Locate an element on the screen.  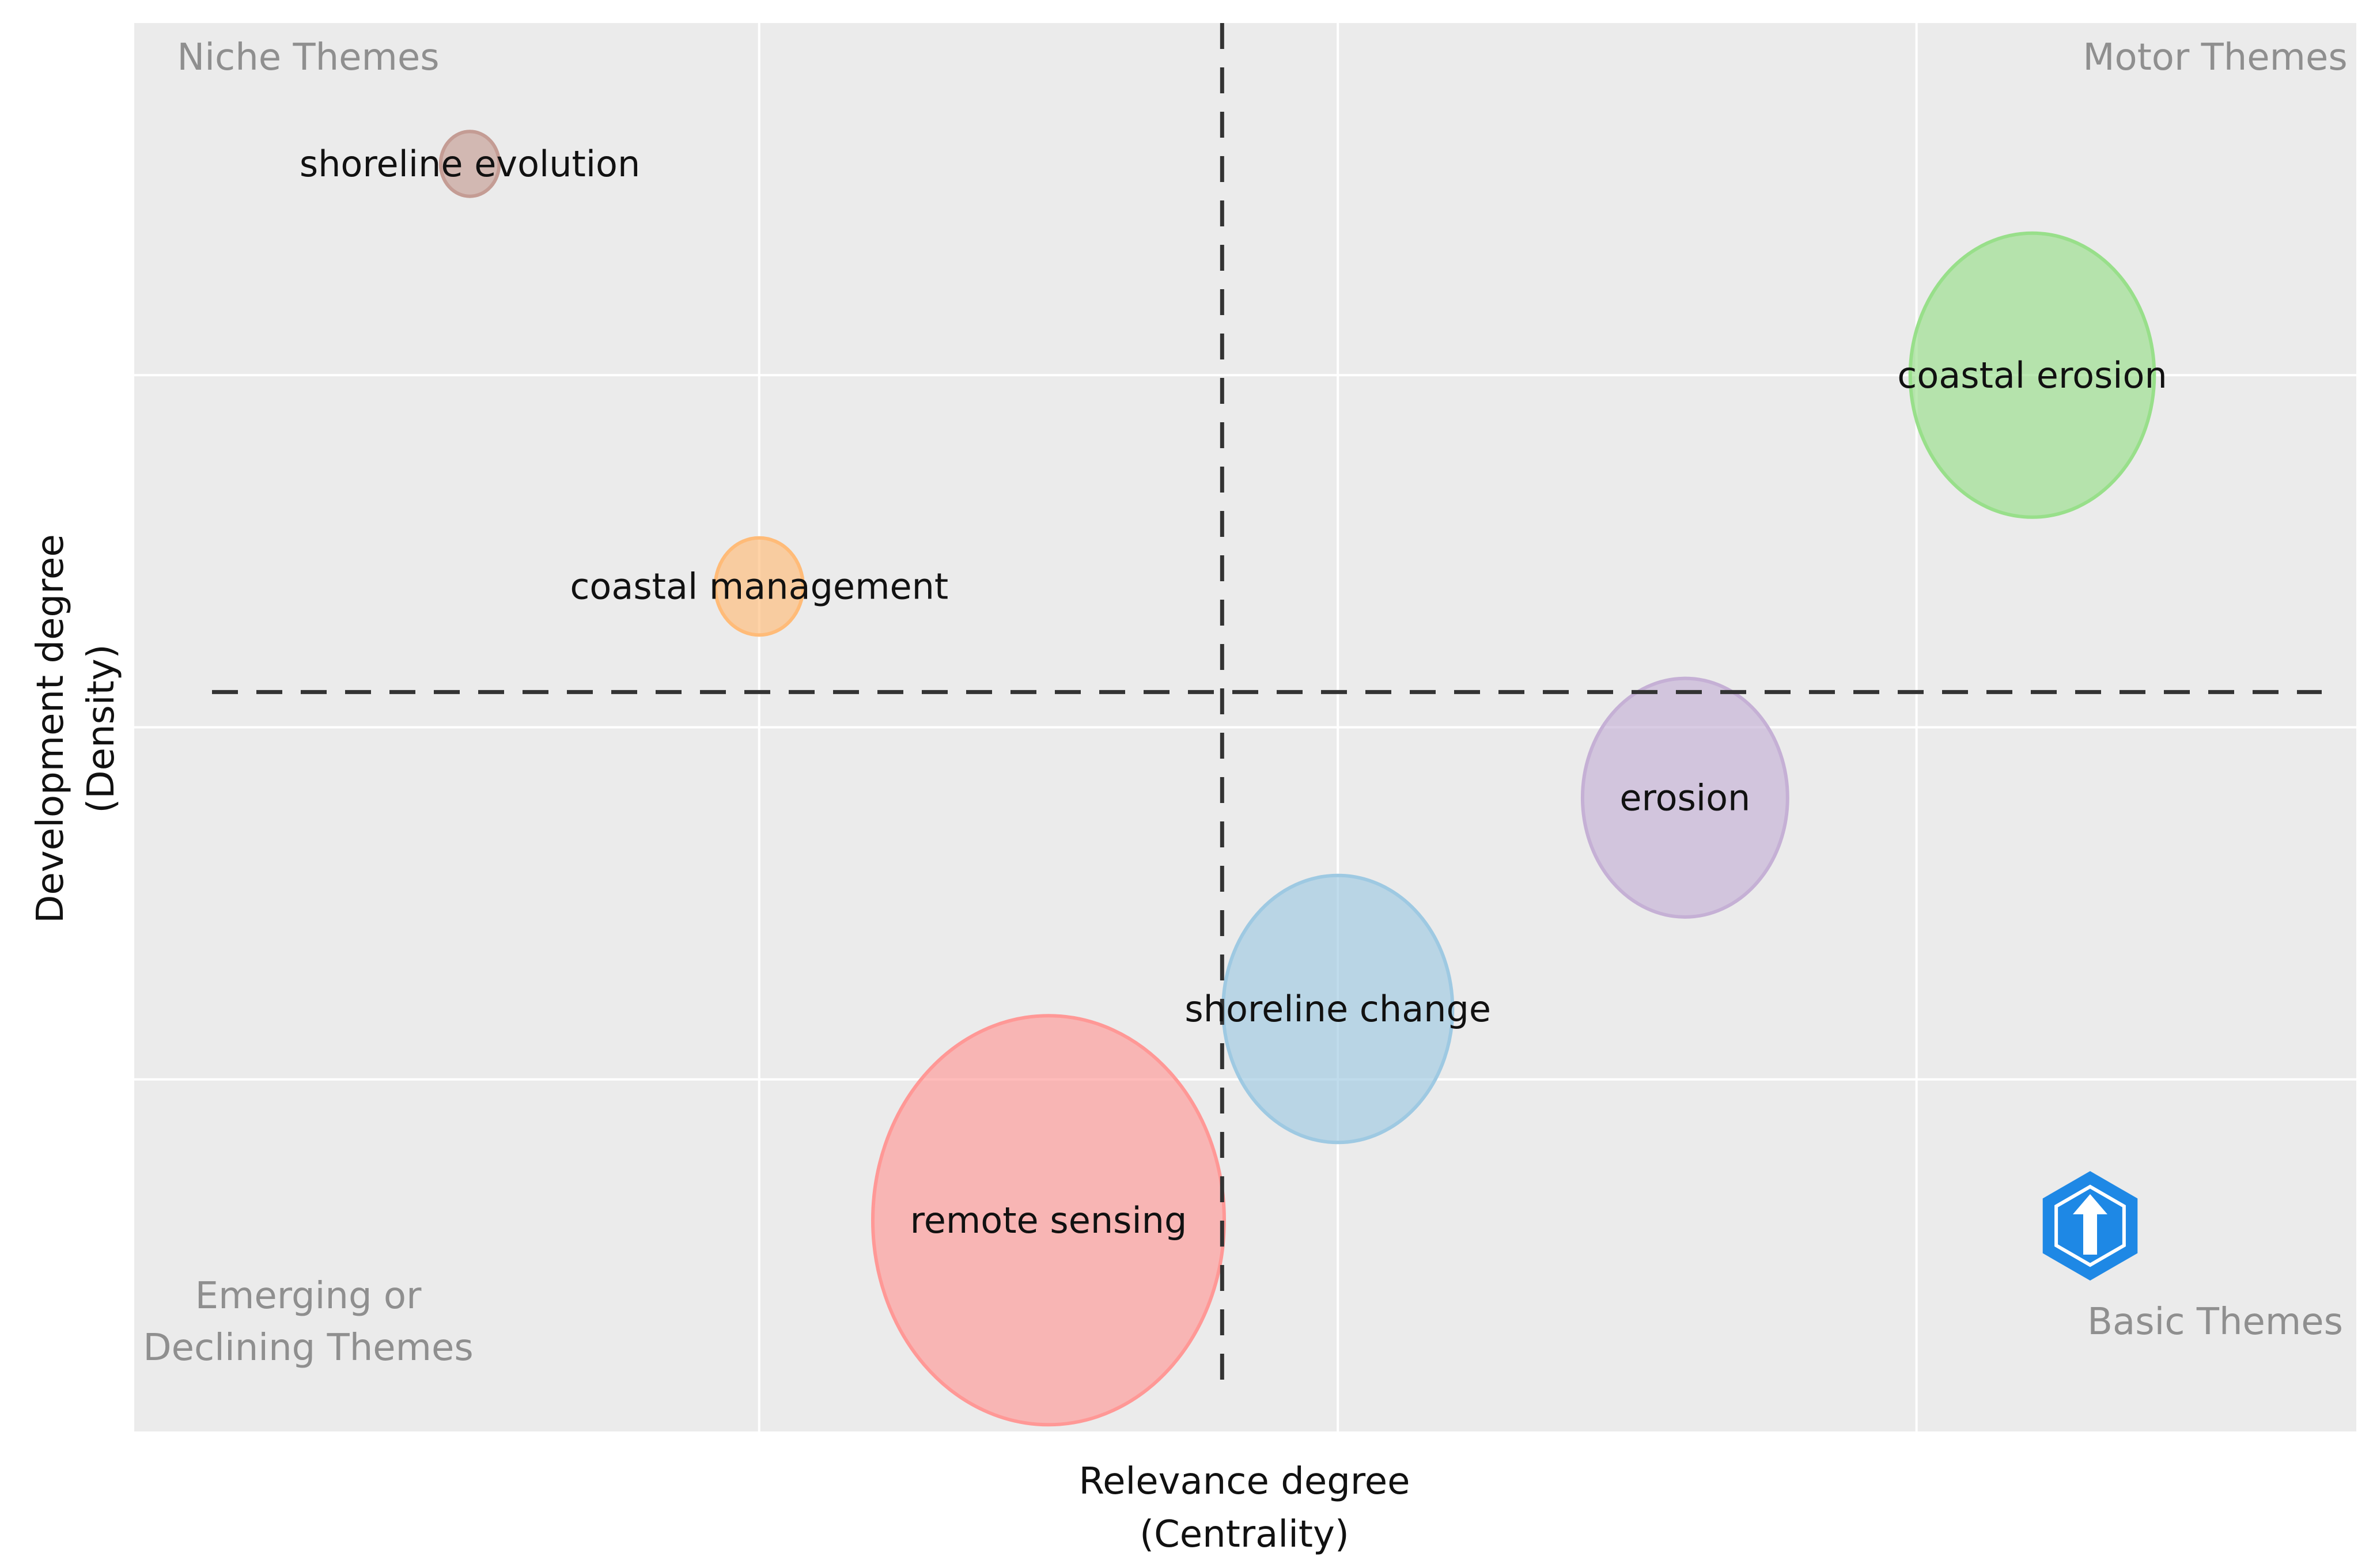
bubble-label: erosion is located at coordinates (1685, 798).